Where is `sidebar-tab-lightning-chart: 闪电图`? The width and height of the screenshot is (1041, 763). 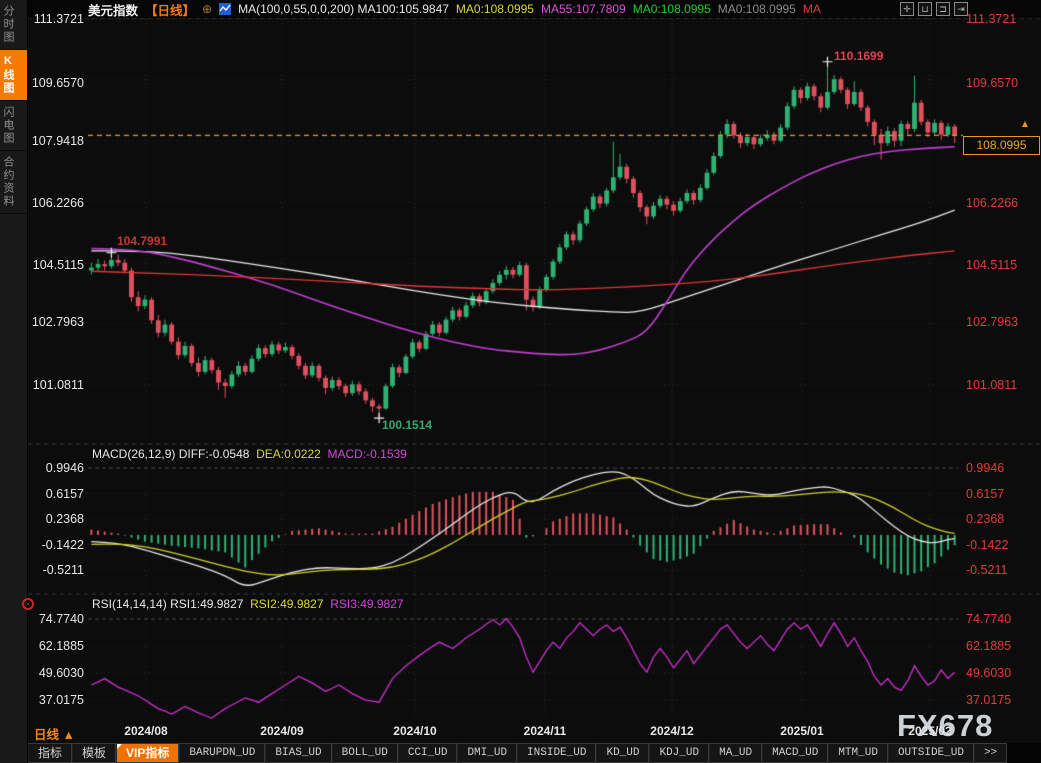
sidebar-tab-lightning-chart: 闪电图 is located at coordinates (13, 126).